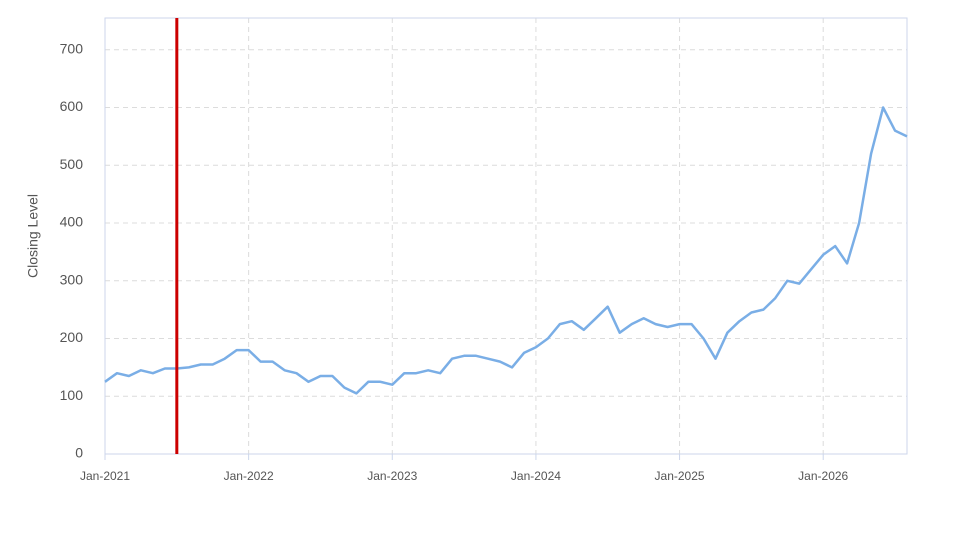 The image size is (973, 552). Describe the element at coordinates (72, 337) in the screenshot. I see `y-tick-label: 200` at that location.